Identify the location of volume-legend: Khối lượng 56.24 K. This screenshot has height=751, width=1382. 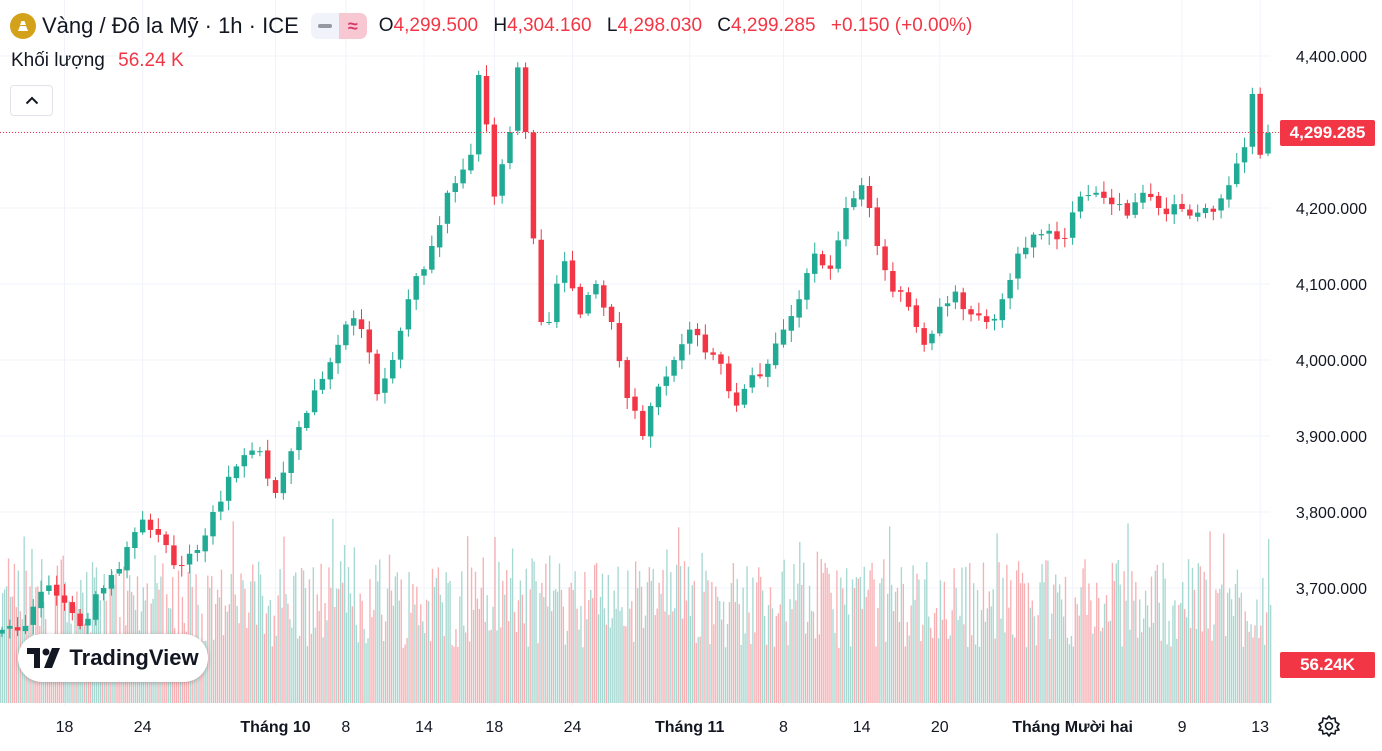
(97, 61).